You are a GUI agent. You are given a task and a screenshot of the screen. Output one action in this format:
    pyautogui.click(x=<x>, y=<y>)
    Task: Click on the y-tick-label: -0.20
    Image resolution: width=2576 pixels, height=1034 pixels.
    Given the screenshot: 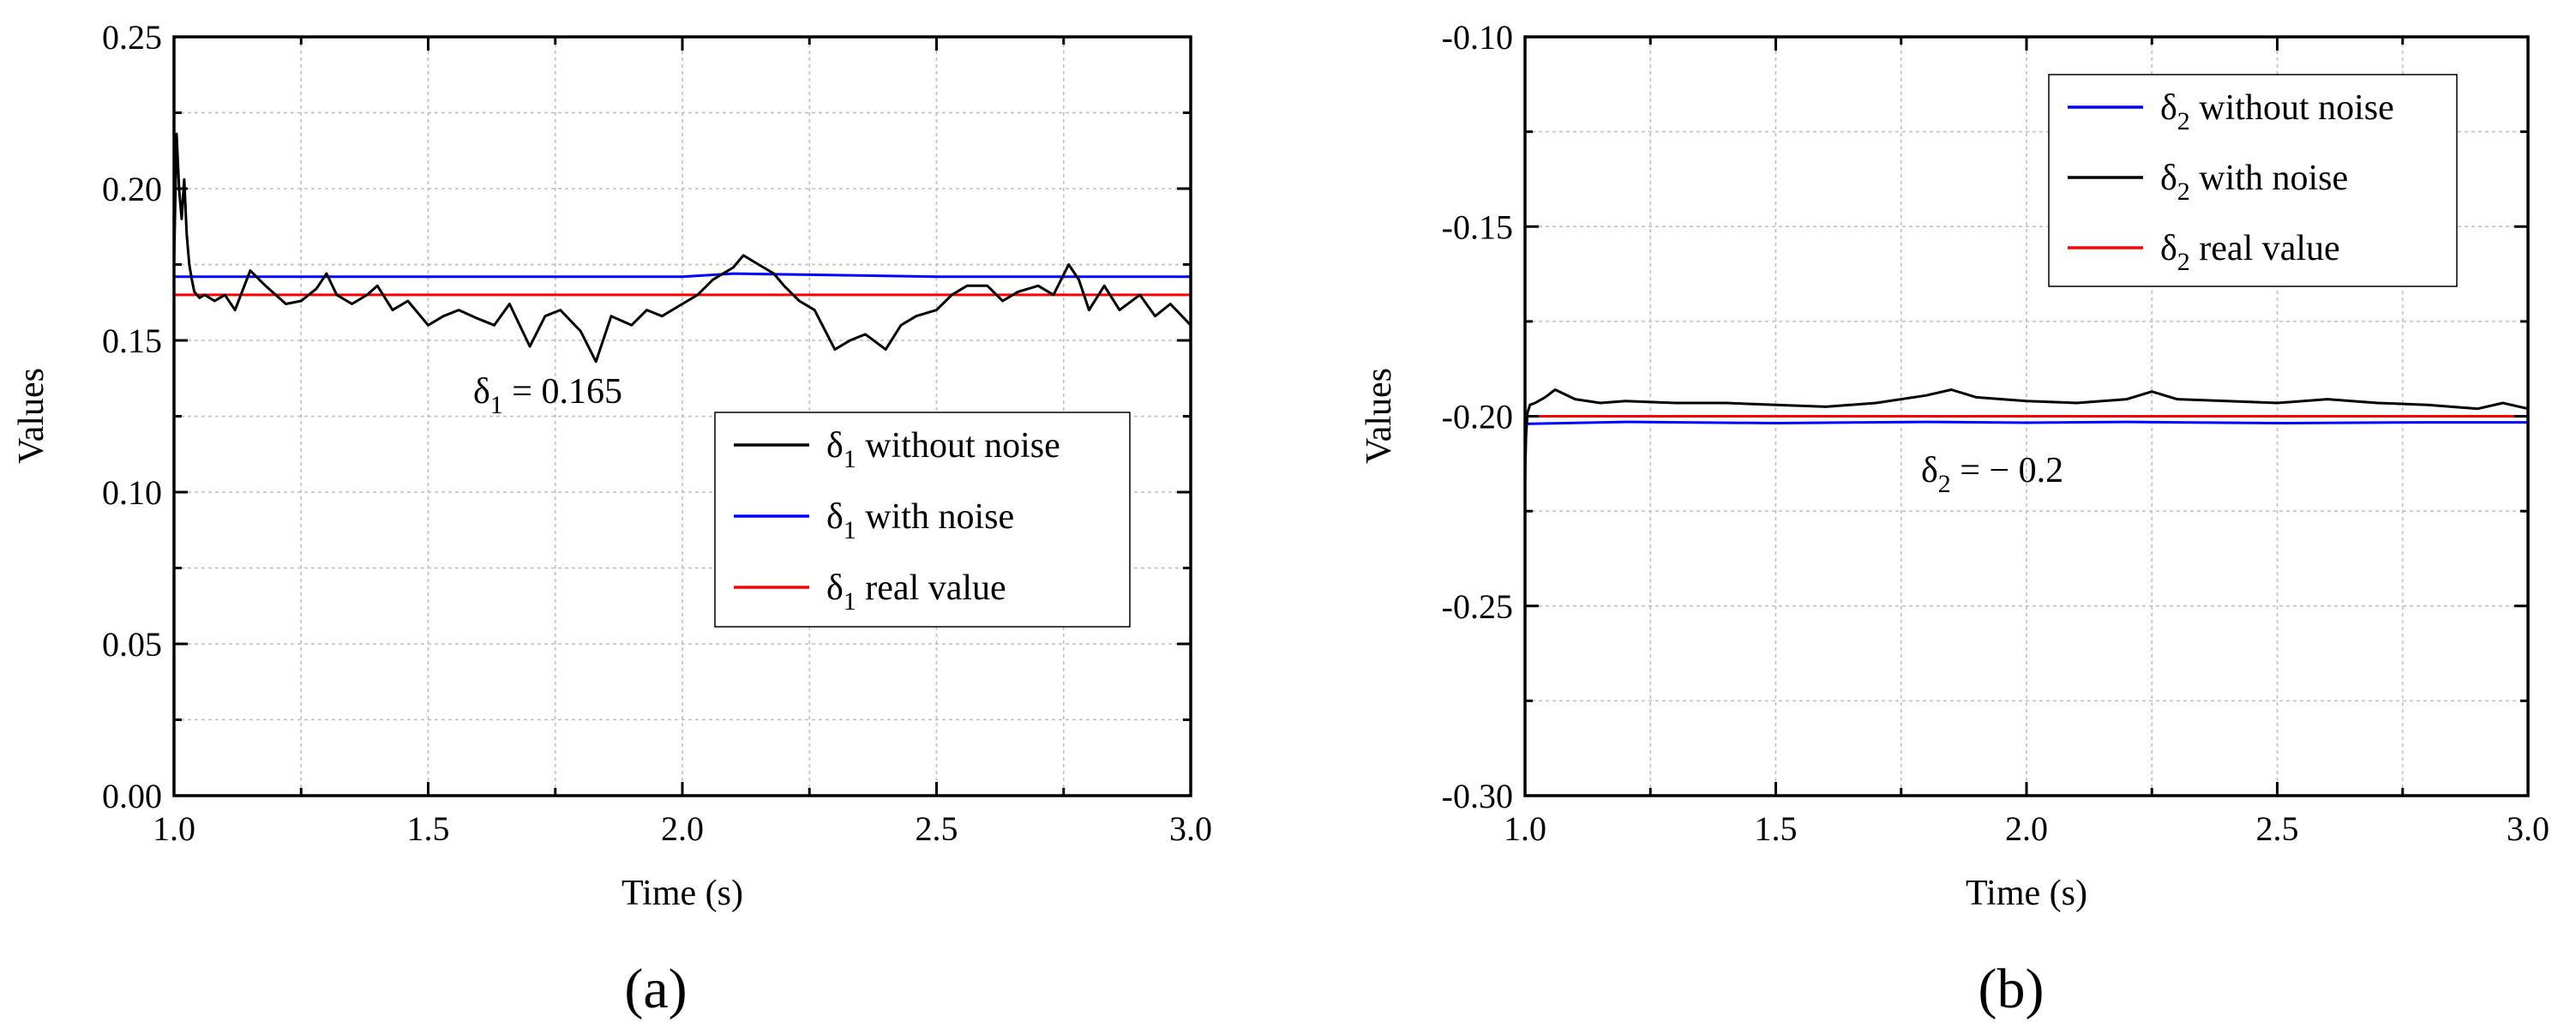 What is the action you would take?
    pyautogui.click(x=1477, y=417)
    